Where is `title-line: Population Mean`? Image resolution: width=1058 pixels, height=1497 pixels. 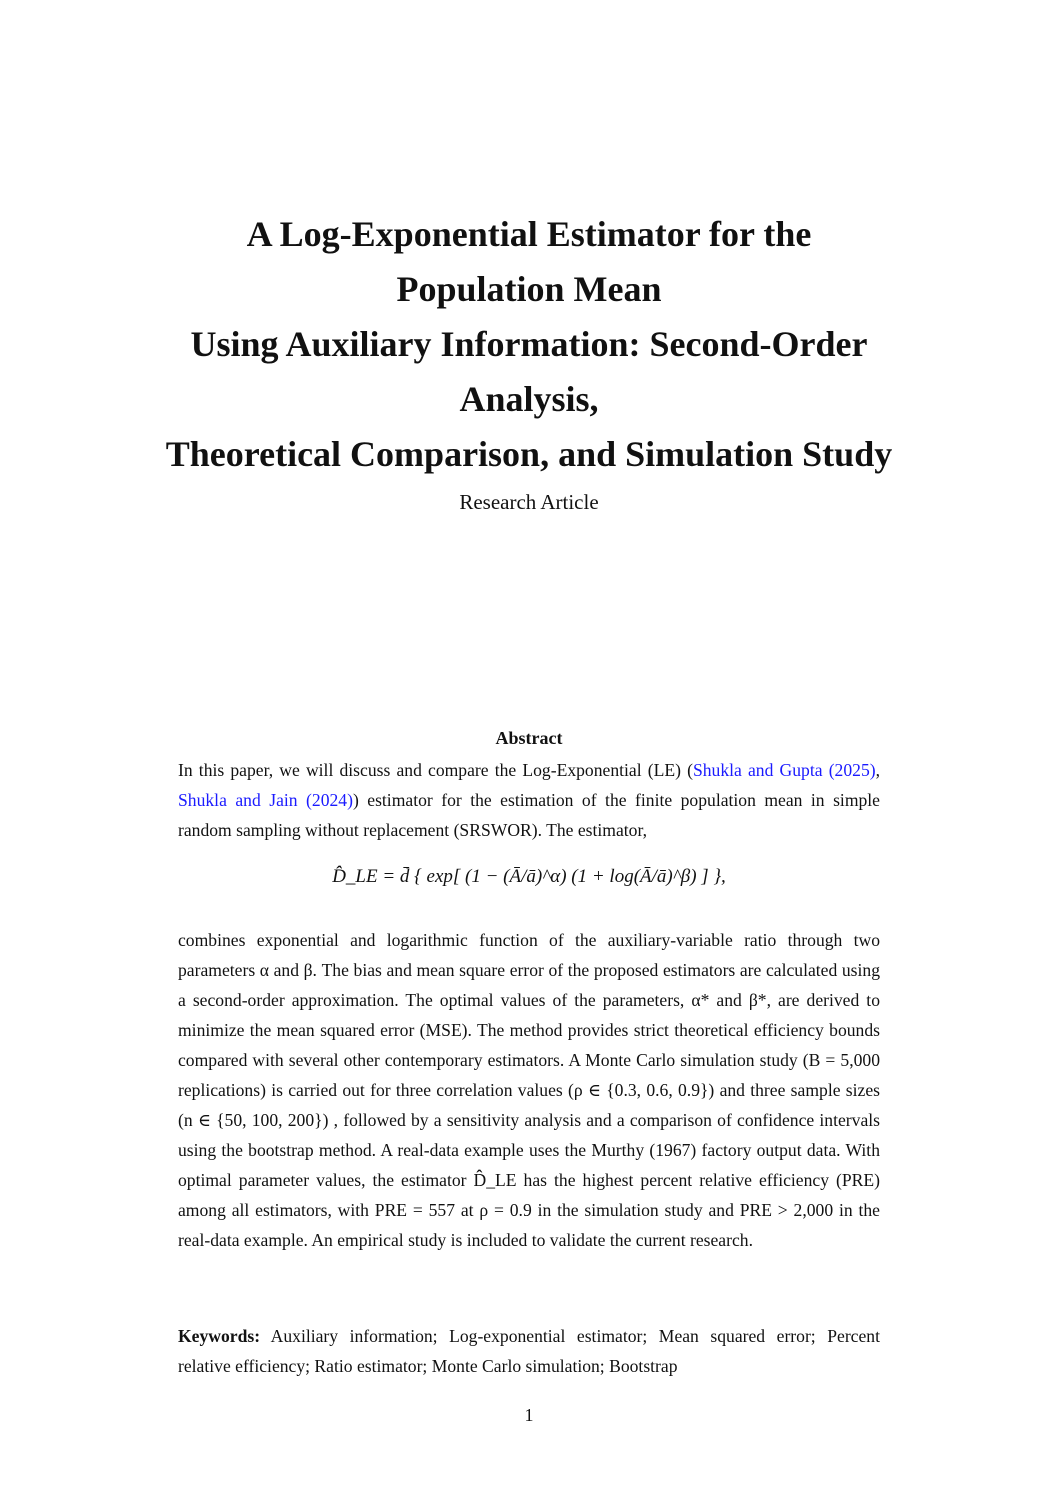
title-line: Population Mean is located at coordinates (529, 289).